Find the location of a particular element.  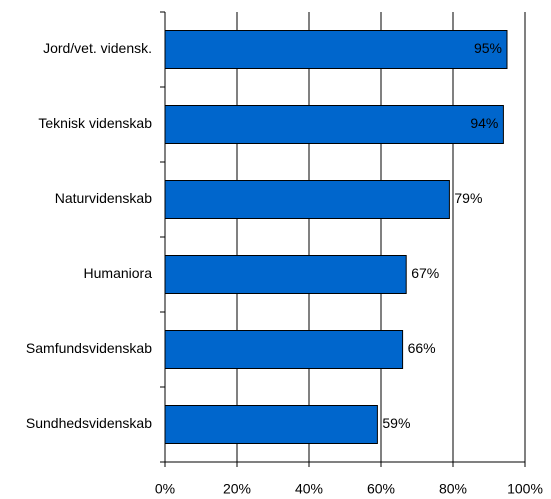

x-tick-label: 60% is located at coordinates (381, 489).